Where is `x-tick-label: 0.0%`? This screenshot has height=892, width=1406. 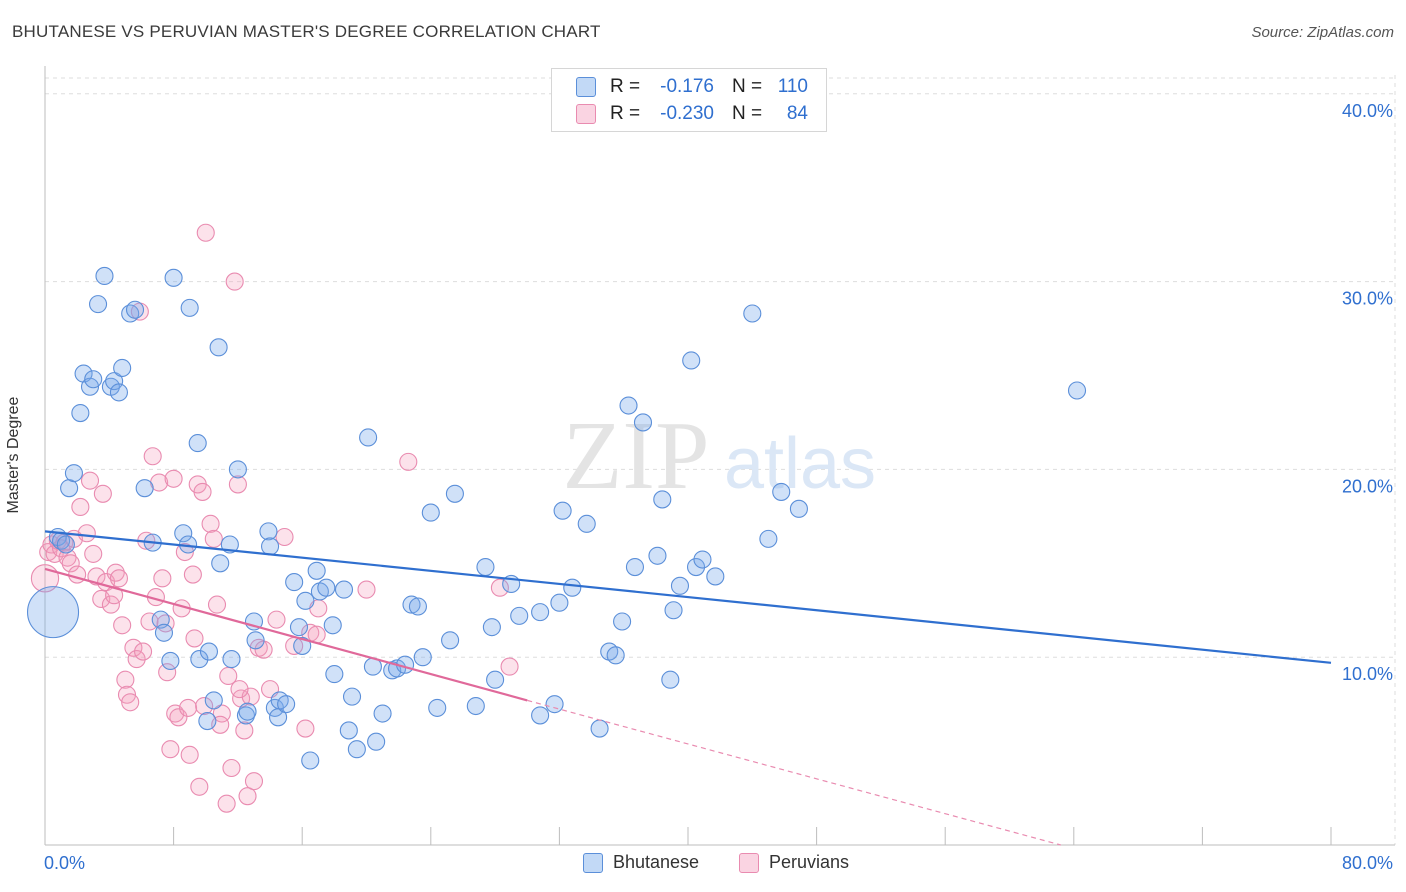 x-tick-label: 0.0% is located at coordinates (64, 863).